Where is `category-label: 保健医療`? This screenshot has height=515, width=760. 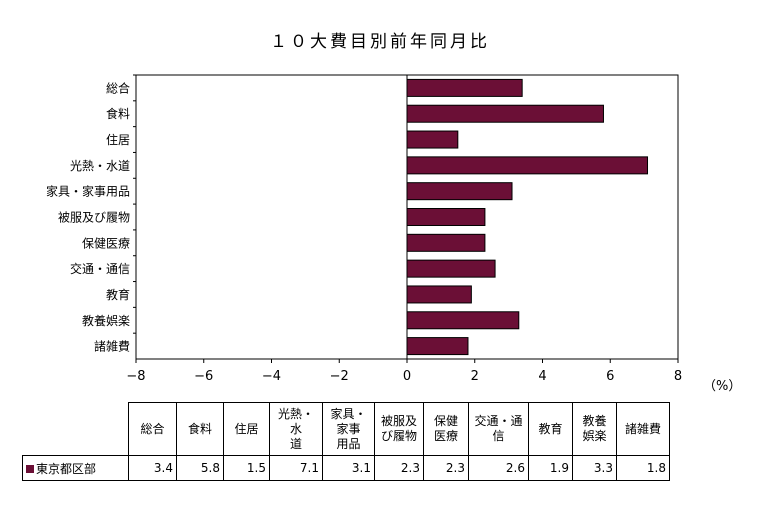
category-label: 保健医療 is located at coordinates (106, 243).